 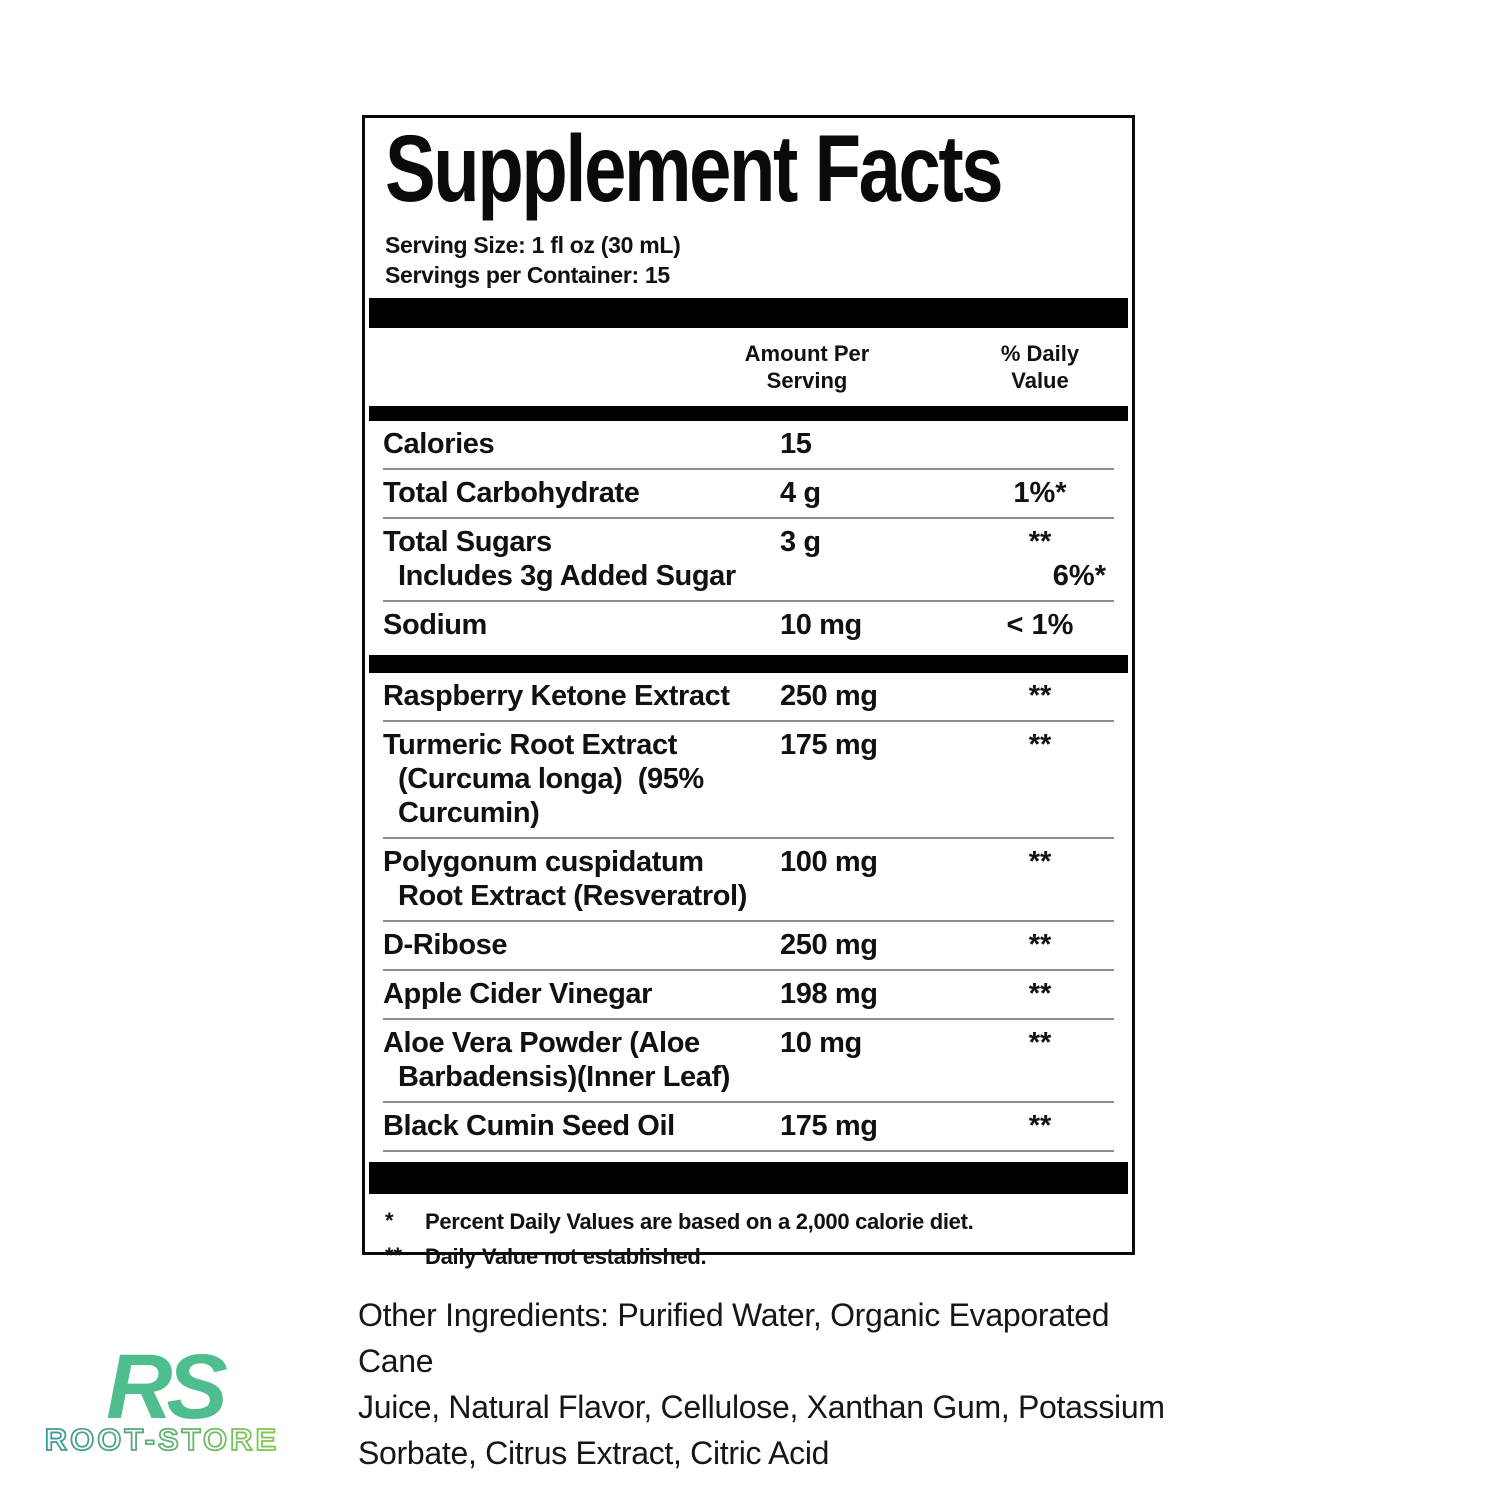 I want to click on divider-bar-thick-bottom, so click(x=748, y=1178).